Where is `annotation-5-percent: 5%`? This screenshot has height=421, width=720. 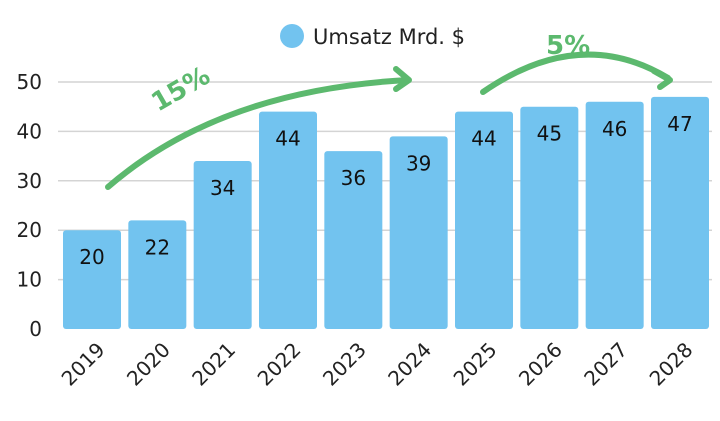
annotation-5-percent: 5% is located at coordinates (568, 46).